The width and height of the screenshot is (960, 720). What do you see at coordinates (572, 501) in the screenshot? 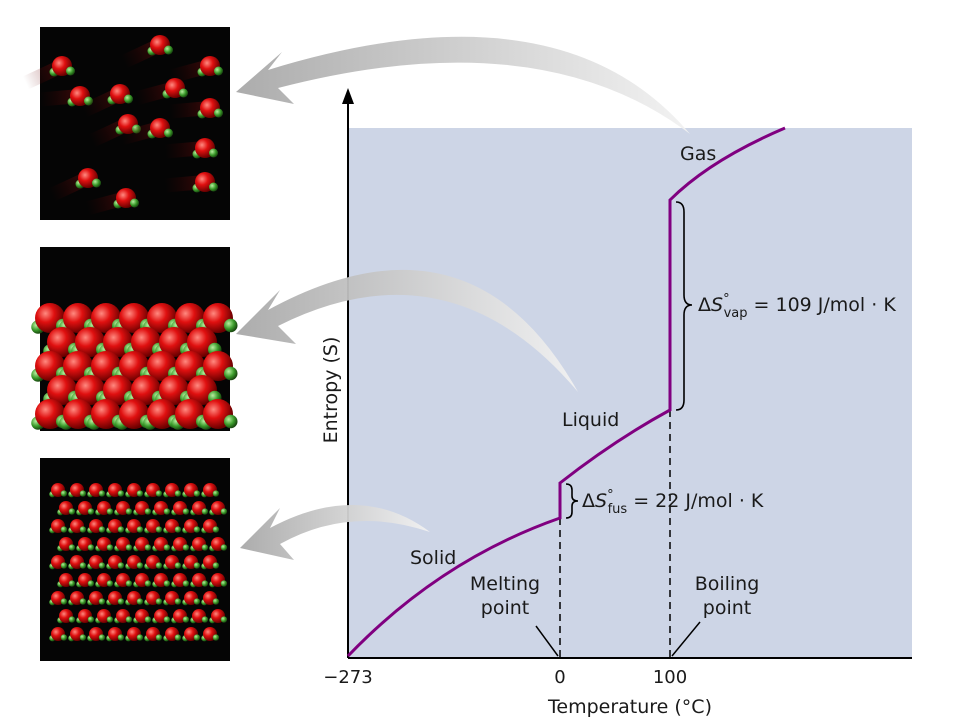
I see `fusion-brace` at bounding box center [572, 501].